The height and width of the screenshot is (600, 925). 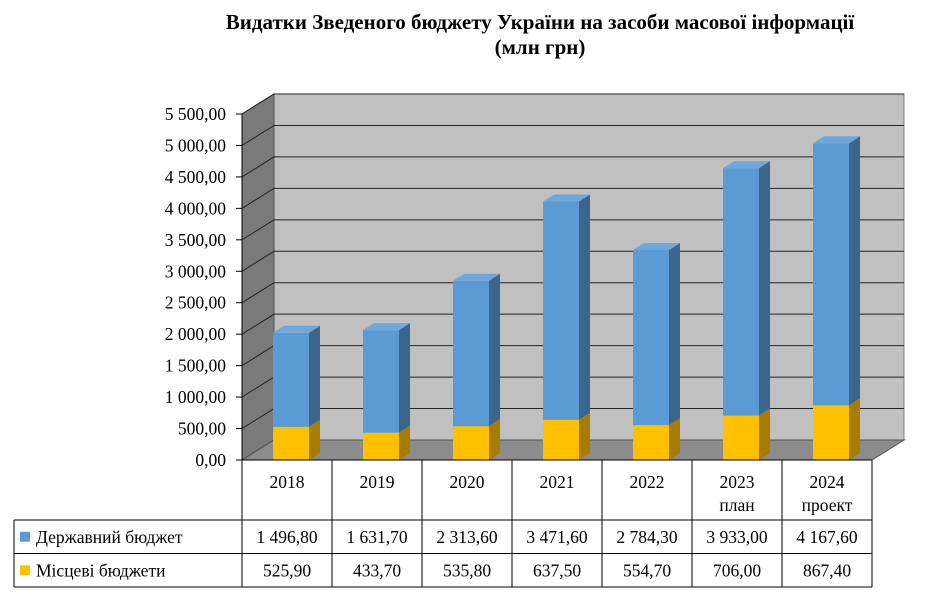 I want to click on data-cell: 2 313,60, so click(x=467, y=537).